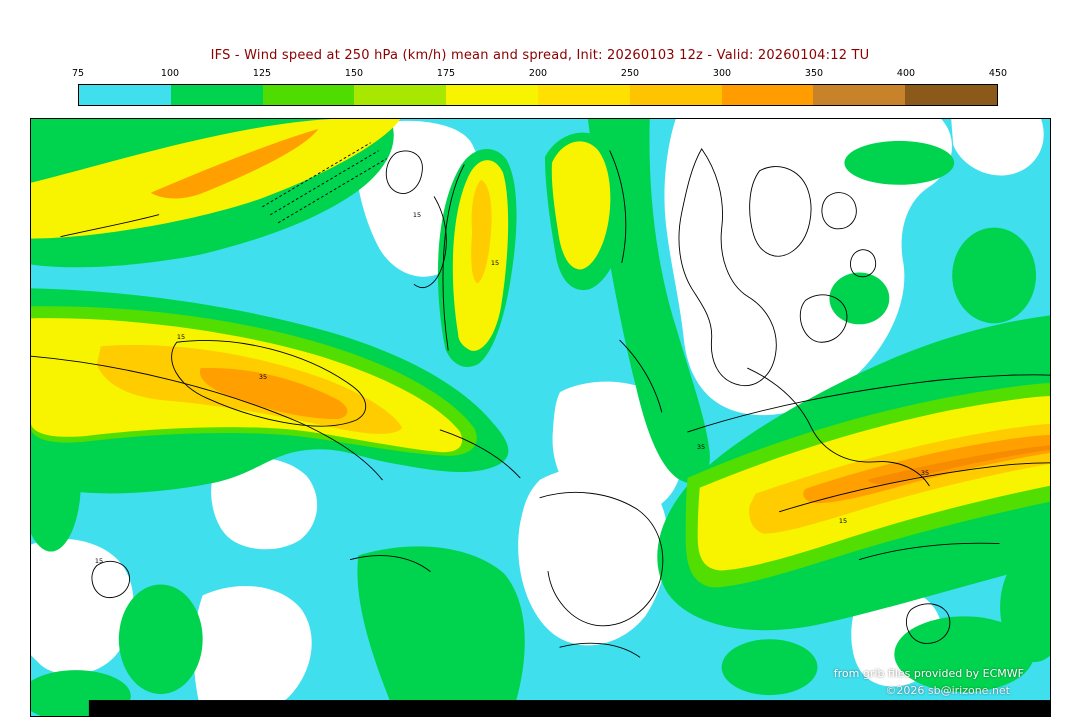 The width and height of the screenshot is (1080, 718). Describe the element at coordinates (170, 73) in the screenshot. I see `colorbar-tick-label: 100` at that location.